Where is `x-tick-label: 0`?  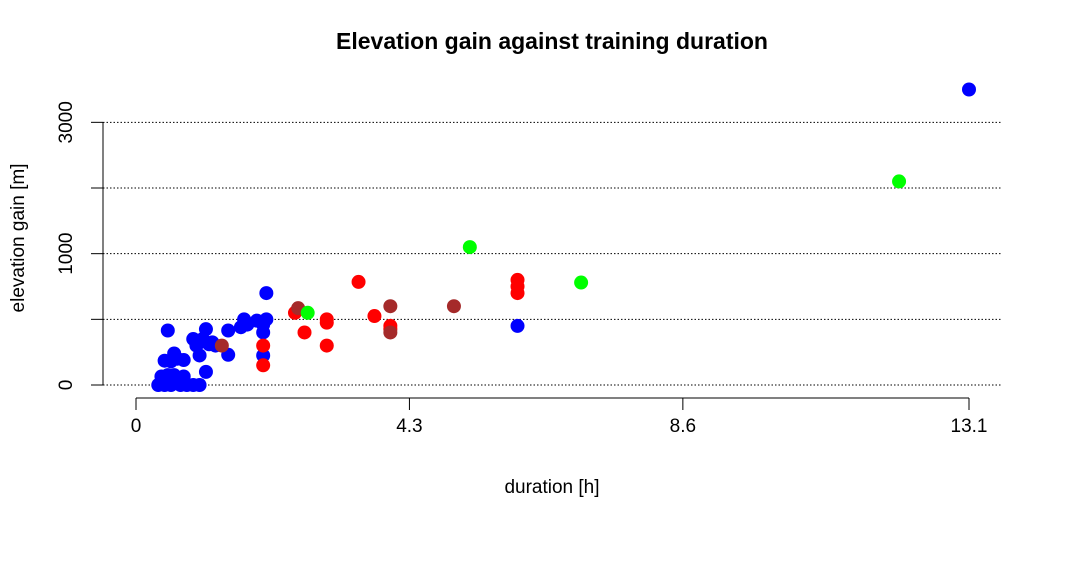 x-tick-label: 0 is located at coordinates (136, 426).